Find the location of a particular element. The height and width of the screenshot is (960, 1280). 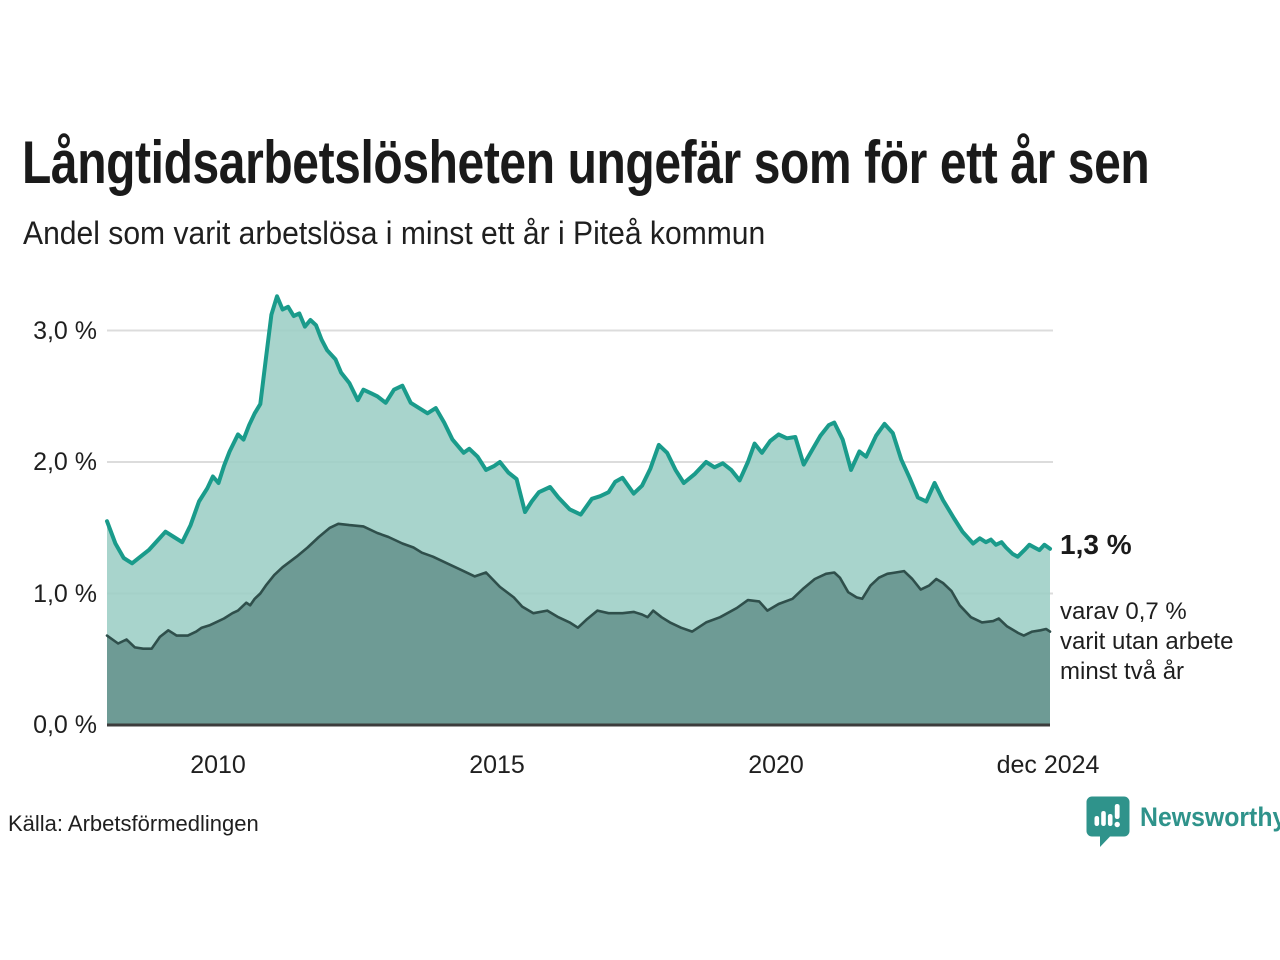

detail-line-3: minst två år is located at coordinates (1122, 671).